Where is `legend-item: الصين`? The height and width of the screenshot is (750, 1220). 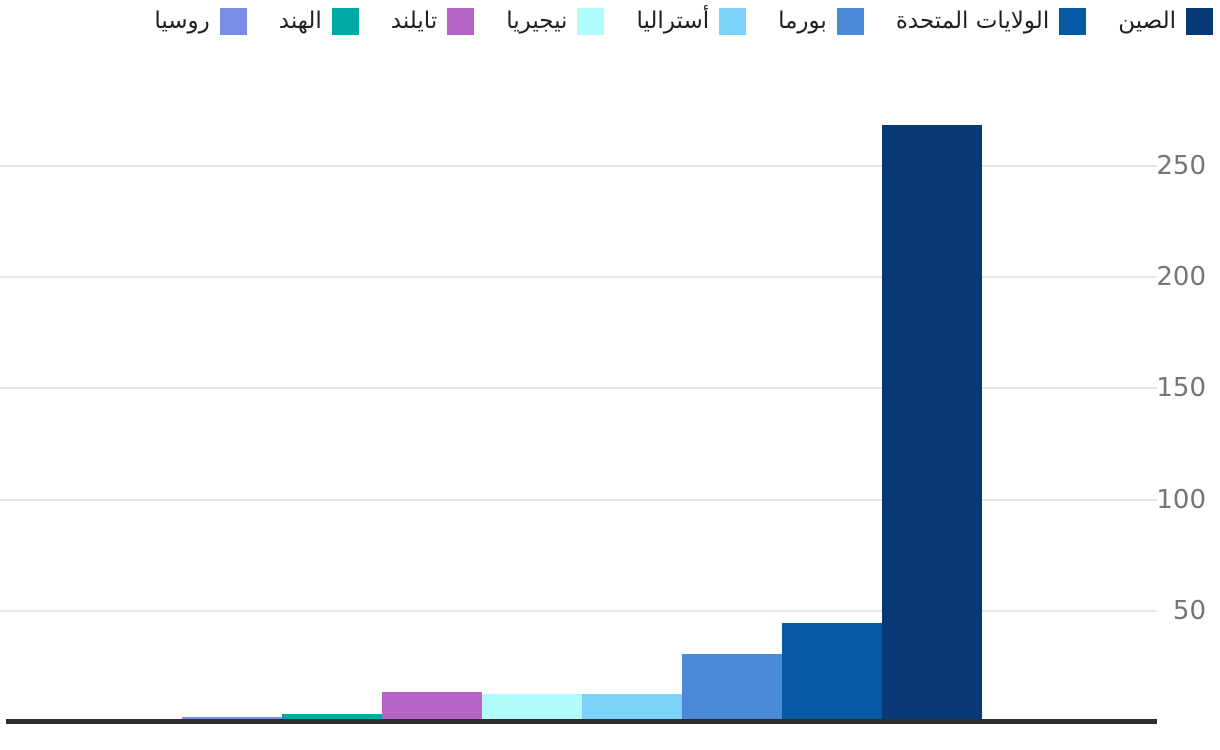 legend-item: الصين is located at coordinates (1165, 21).